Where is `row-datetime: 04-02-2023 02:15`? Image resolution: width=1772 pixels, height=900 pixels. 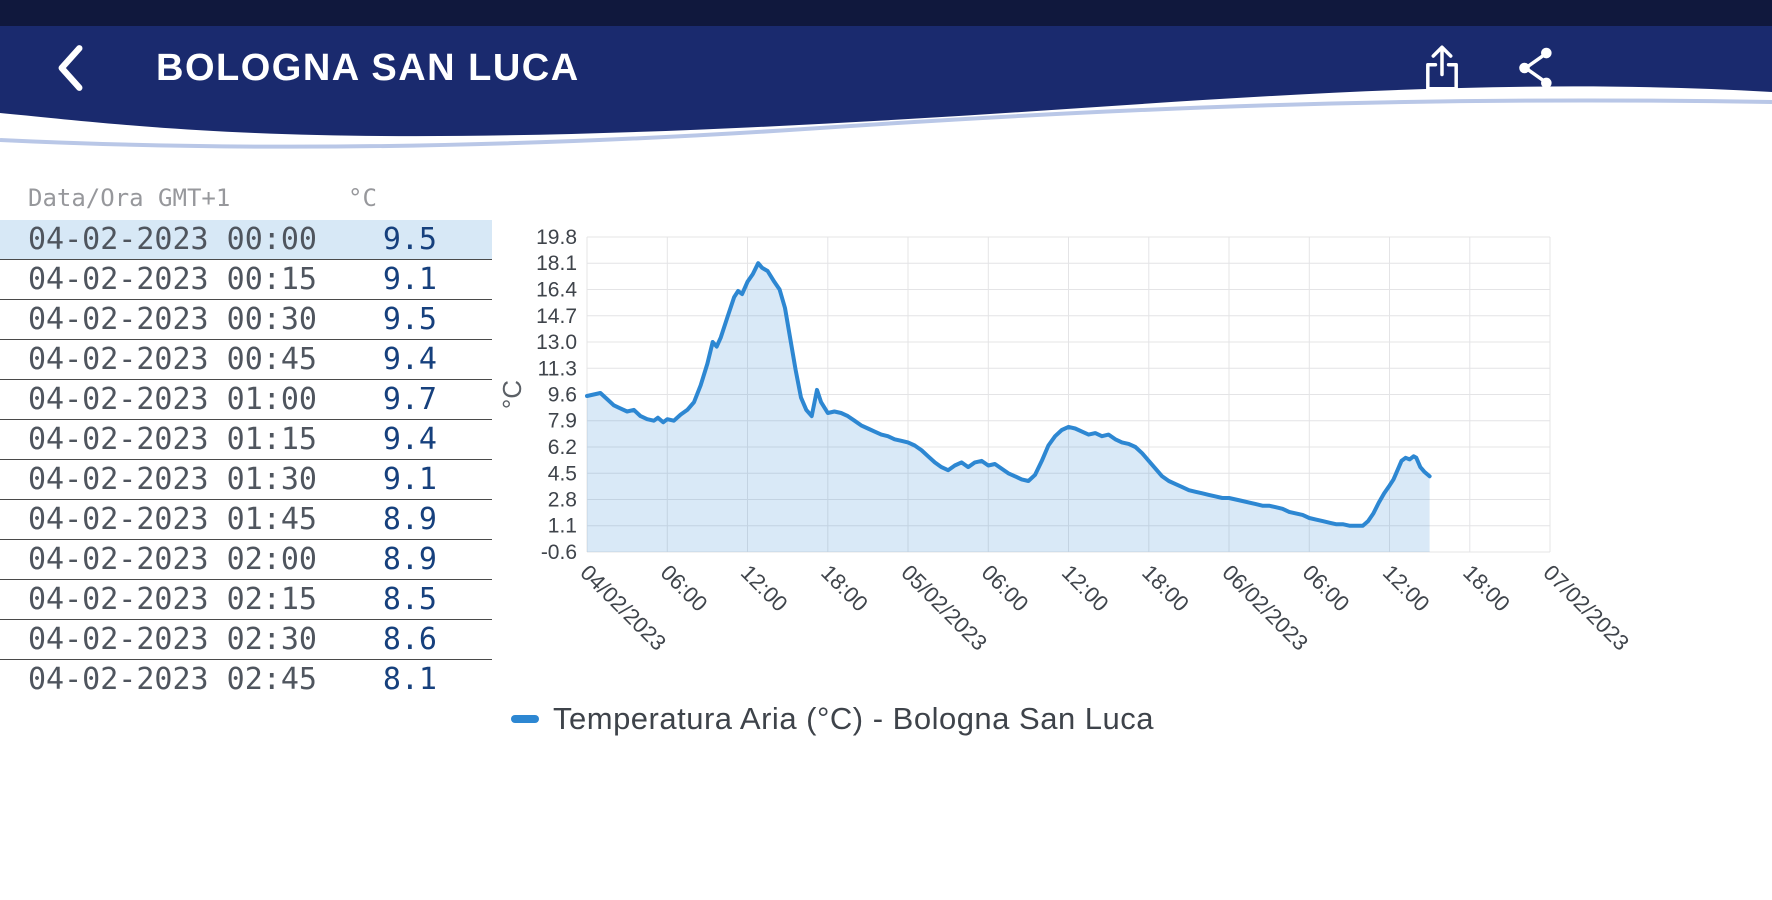
row-datetime: 04-02-2023 02:15 is located at coordinates (172, 599).